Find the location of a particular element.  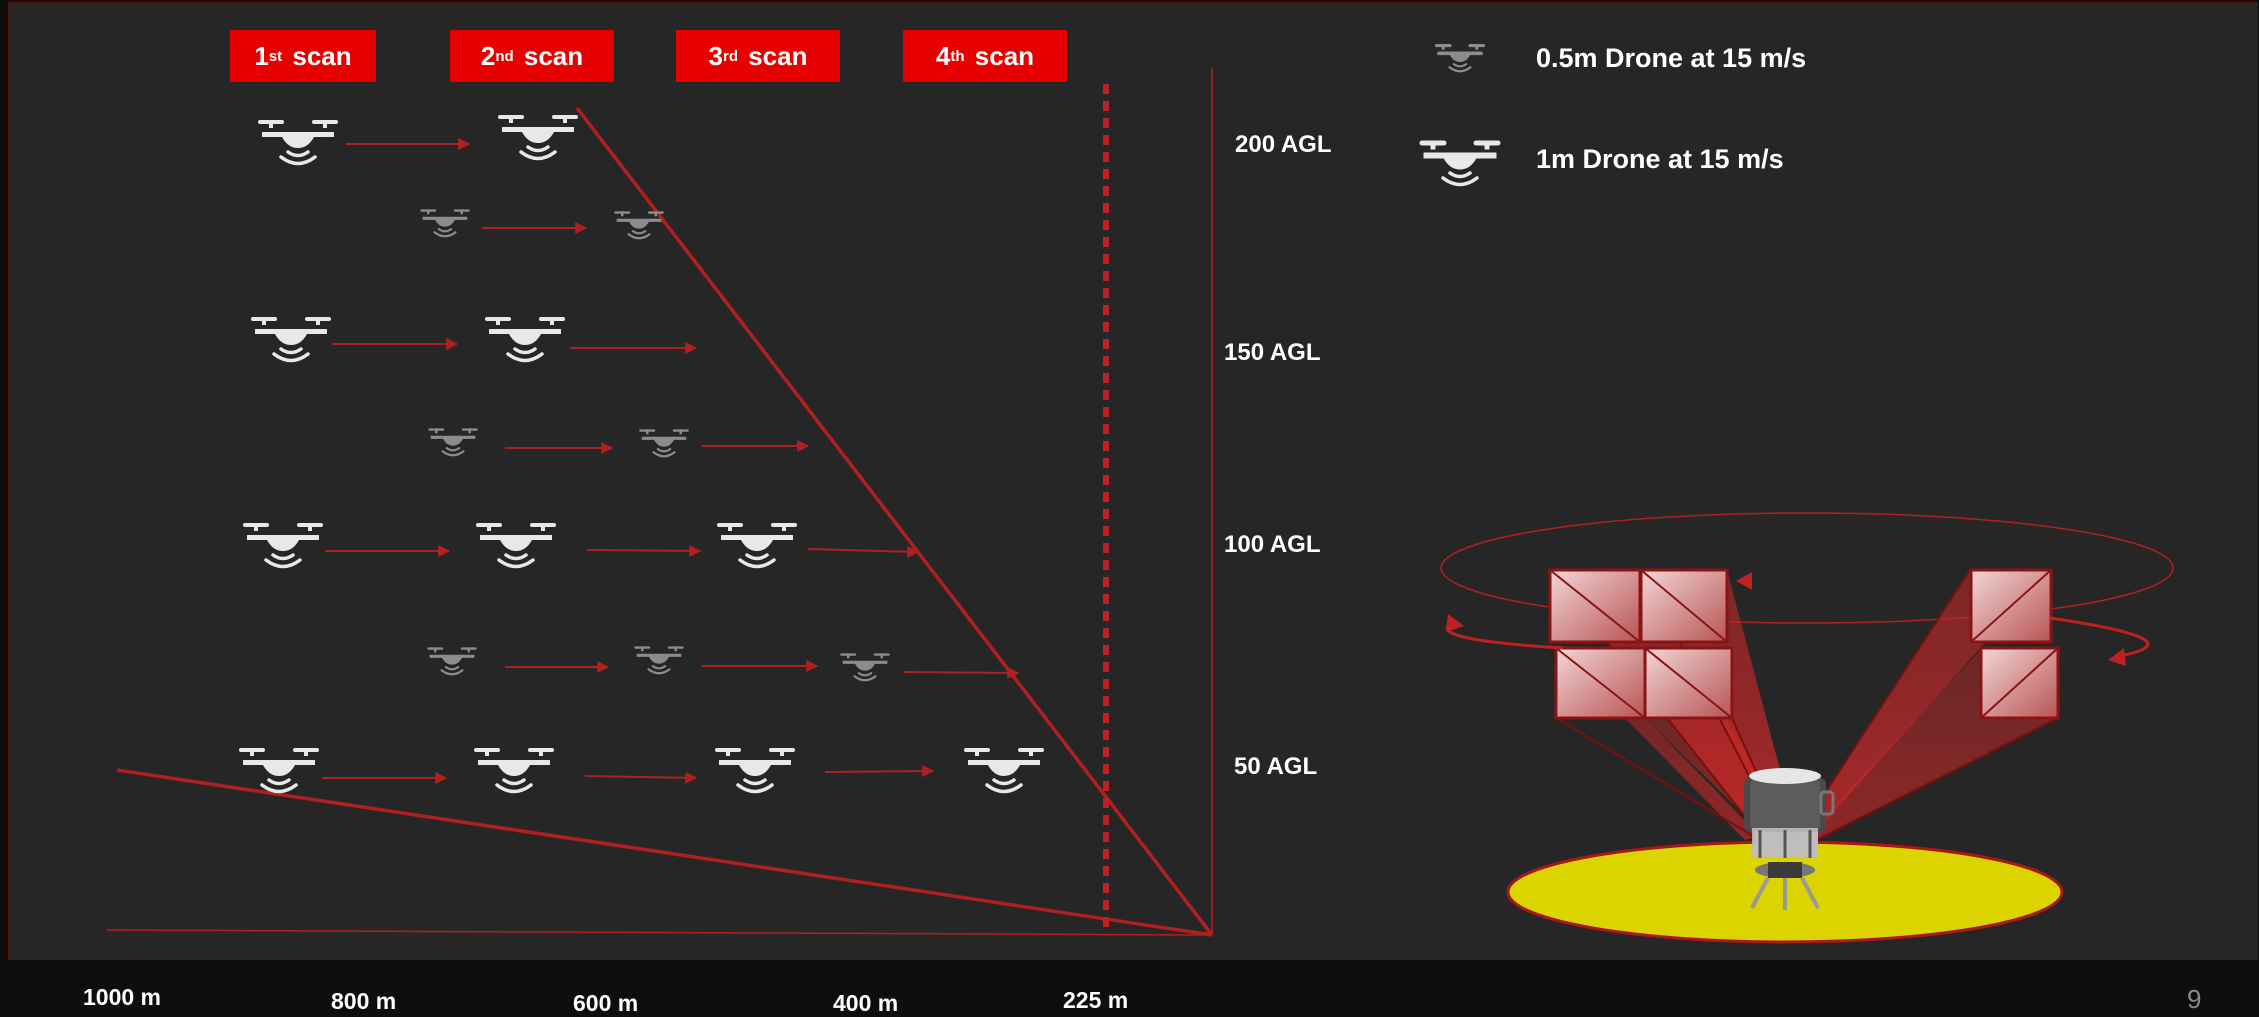

small-drones is located at coordinates (655, 445).